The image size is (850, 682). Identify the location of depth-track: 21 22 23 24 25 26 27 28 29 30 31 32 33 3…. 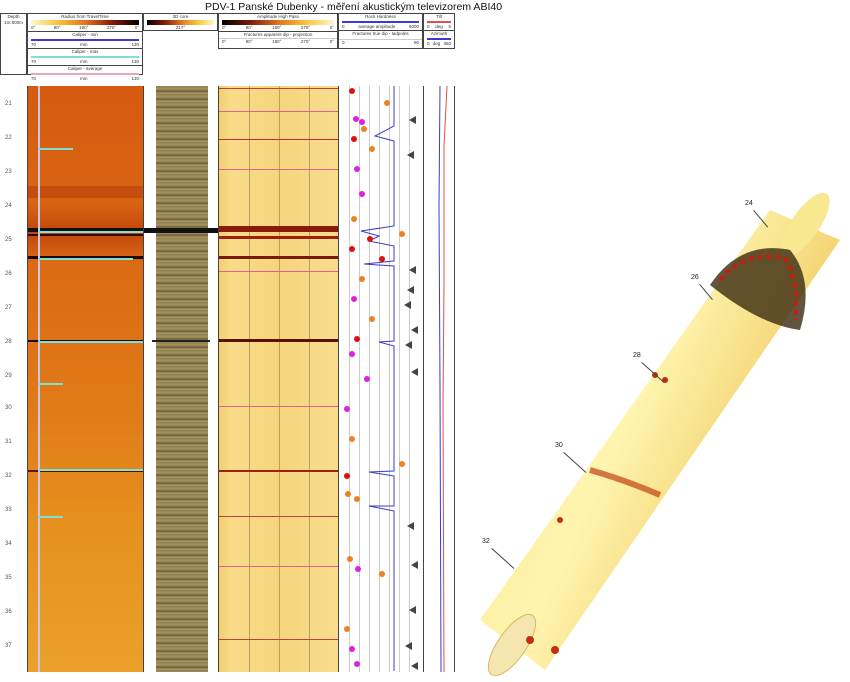
(8, 375).